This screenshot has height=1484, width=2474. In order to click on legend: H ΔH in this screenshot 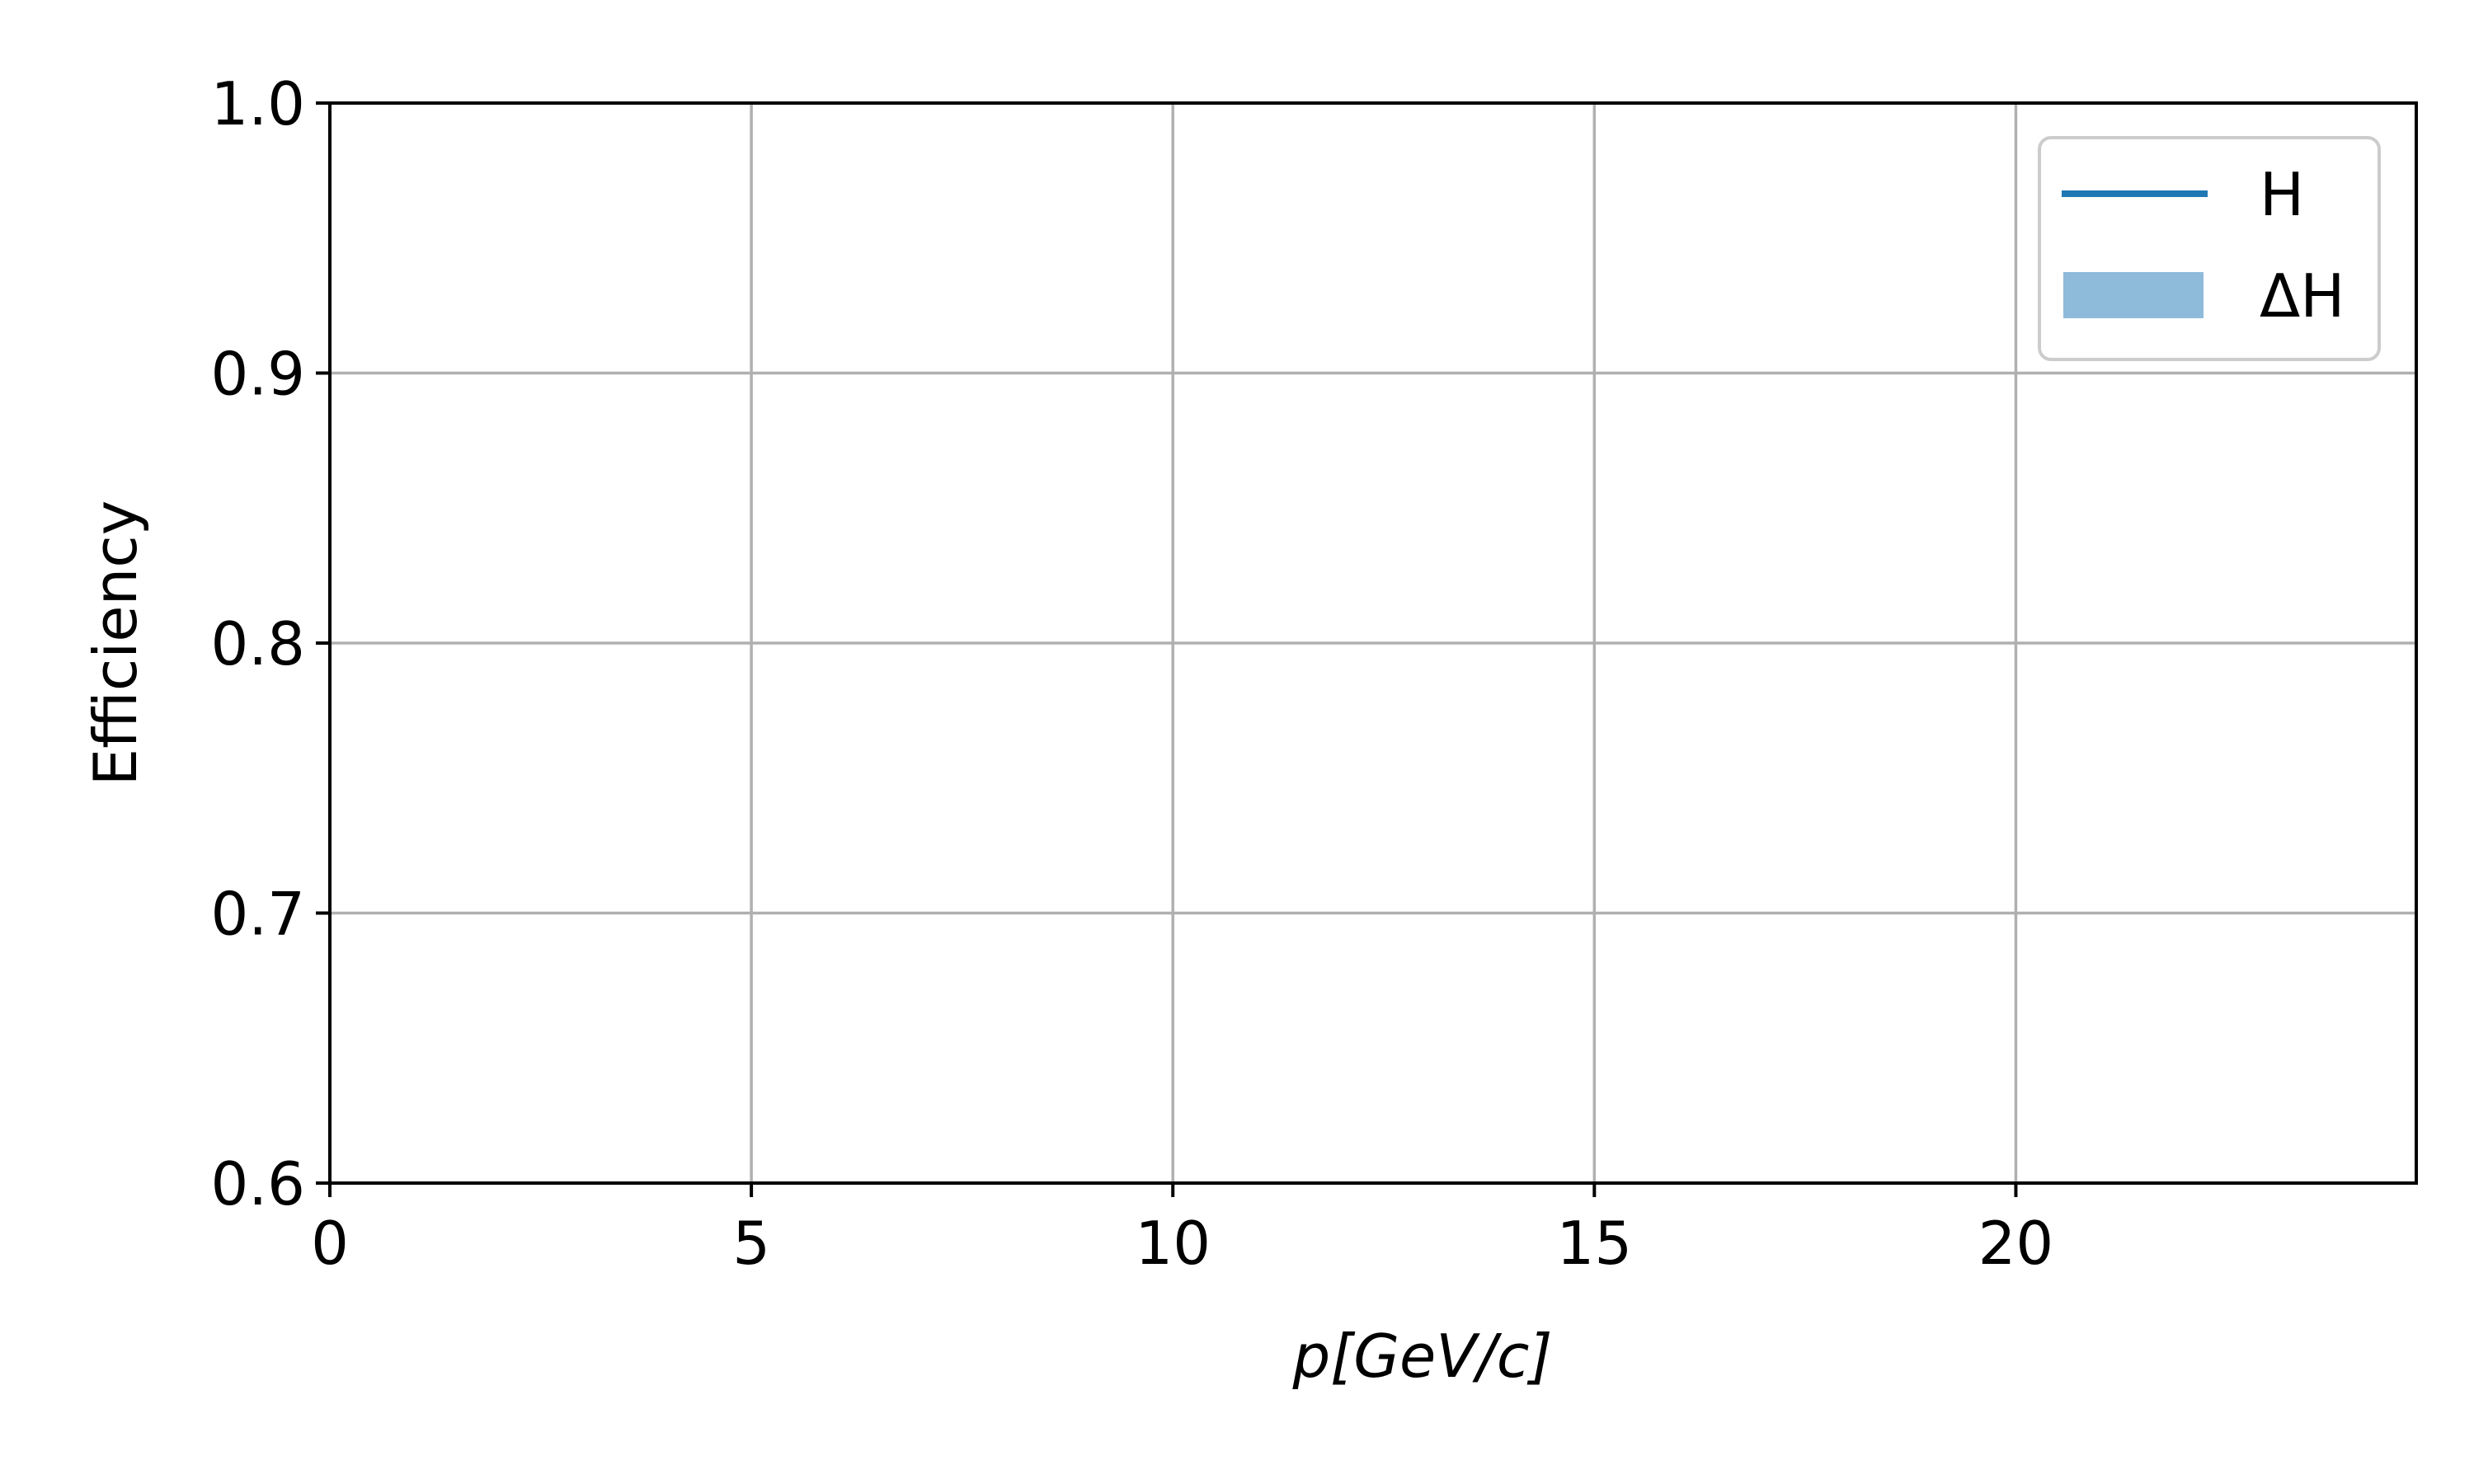, I will do `click(2209, 249)`.